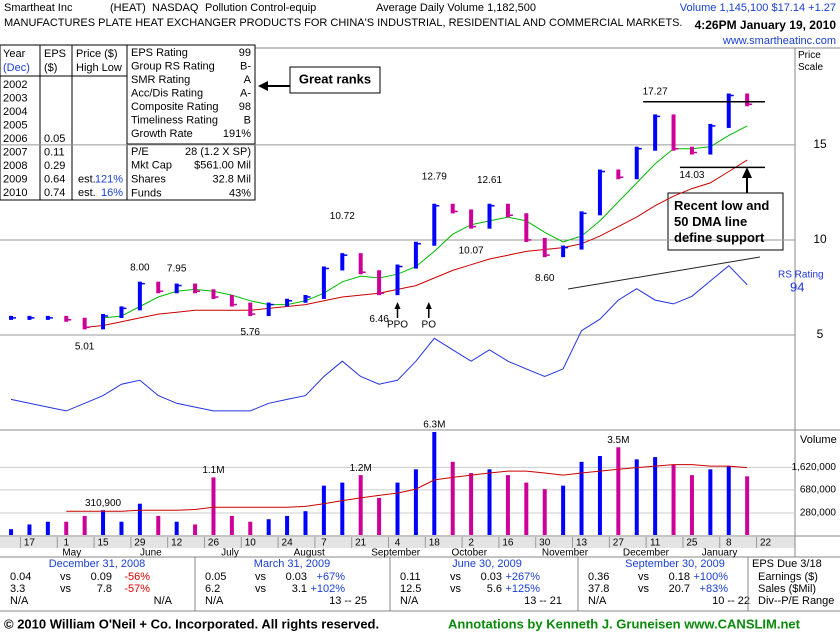  What do you see at coordinates (456, 8) in the screenshot?
I see `avg-volume: Average Daily Volume 1,182,500` at bounding box center [456, 8].